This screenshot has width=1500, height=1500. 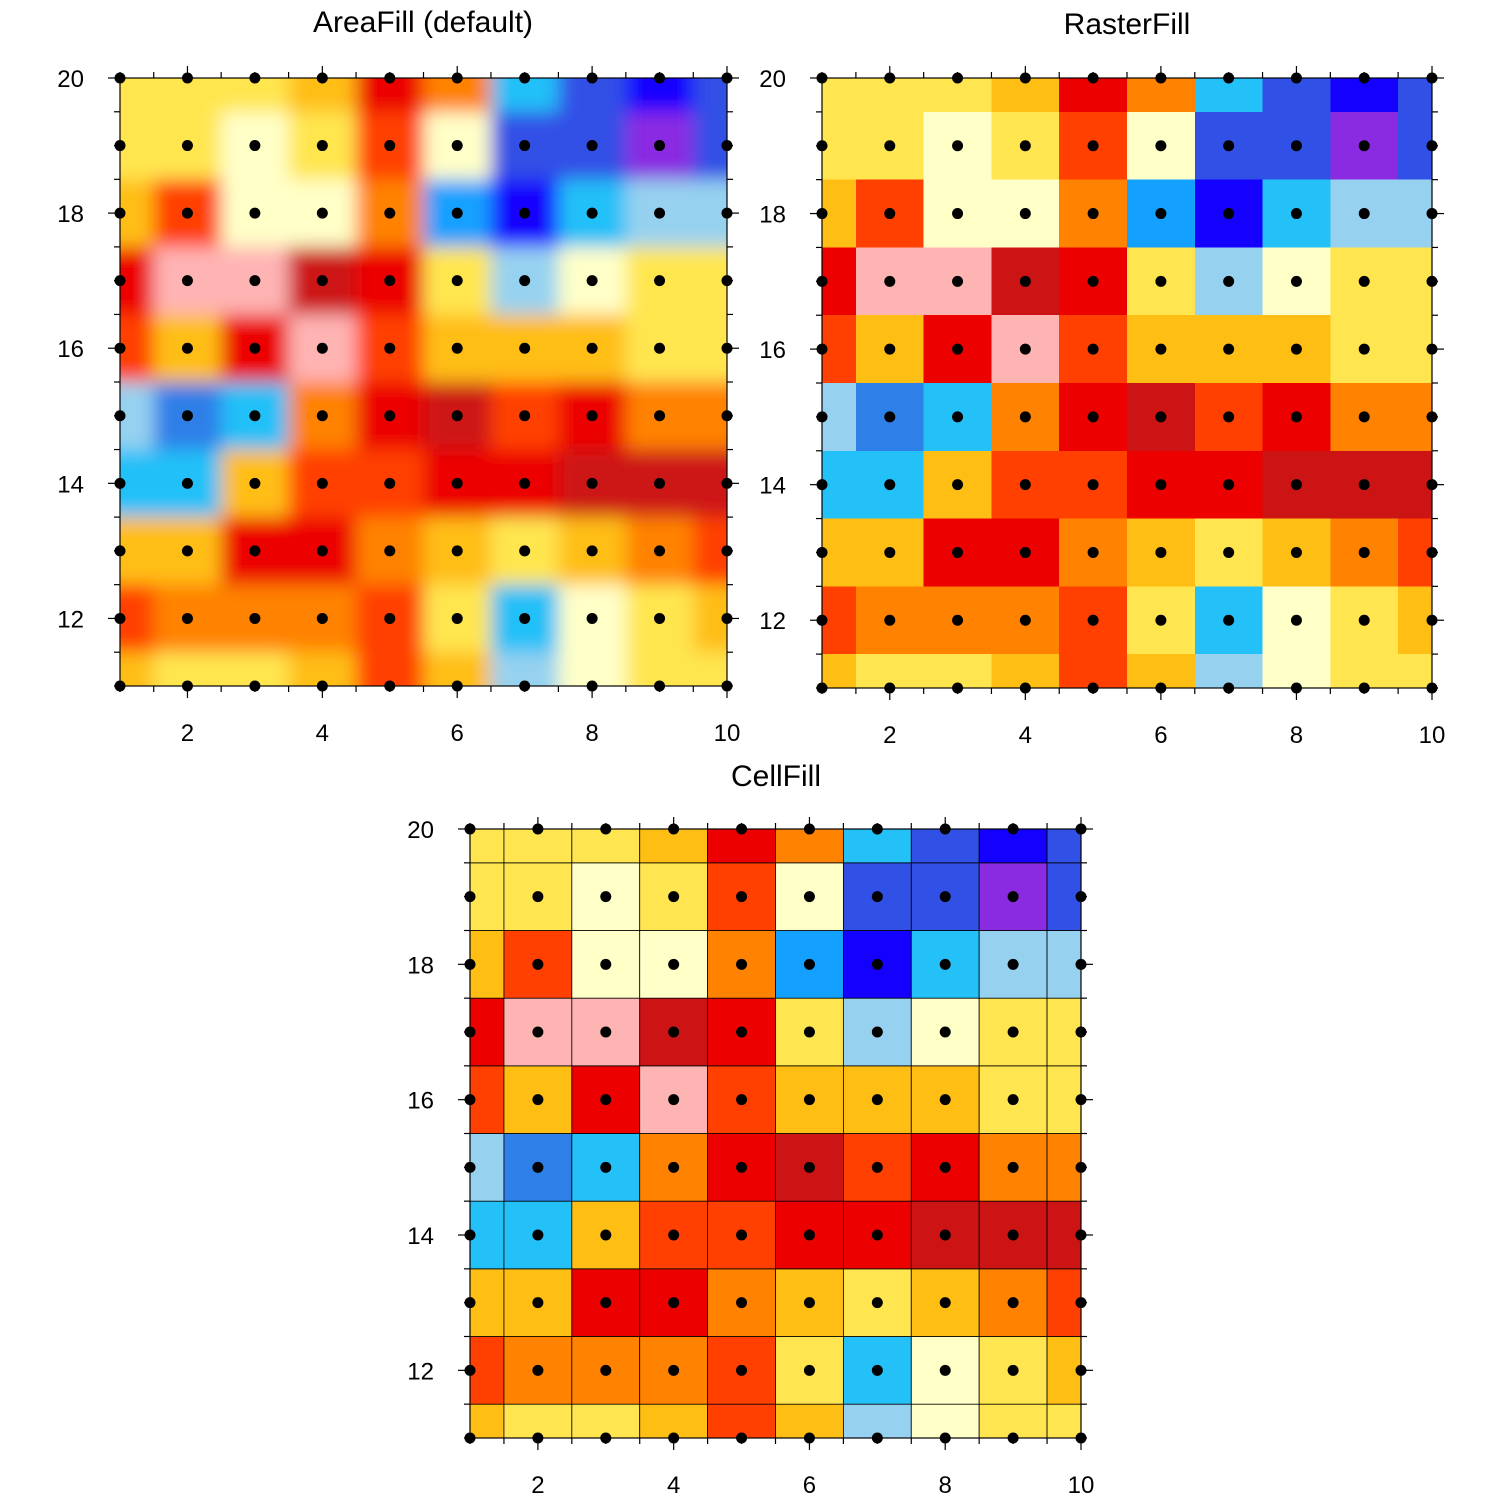 What do you see at coordinates (537, 1485) in the screenshot?
I see `x-tick-label: 2` at bounding box center [537, 1485].